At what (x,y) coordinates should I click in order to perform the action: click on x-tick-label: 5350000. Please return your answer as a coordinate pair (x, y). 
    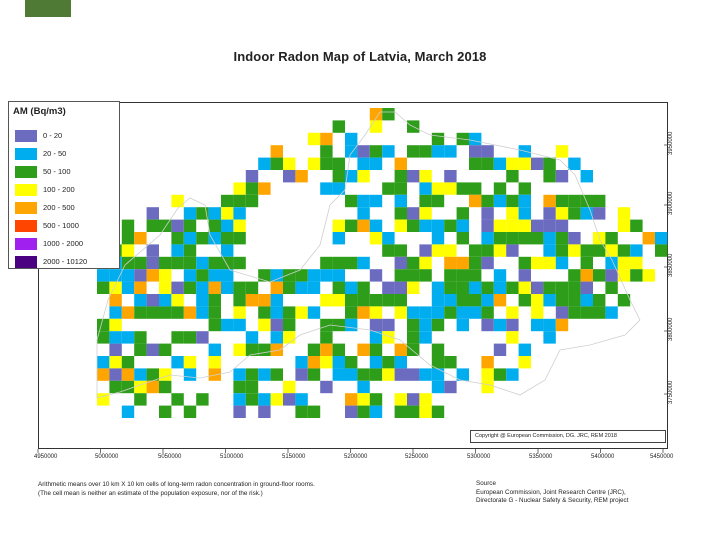
    Looking at the image, I should click on (541, 457).